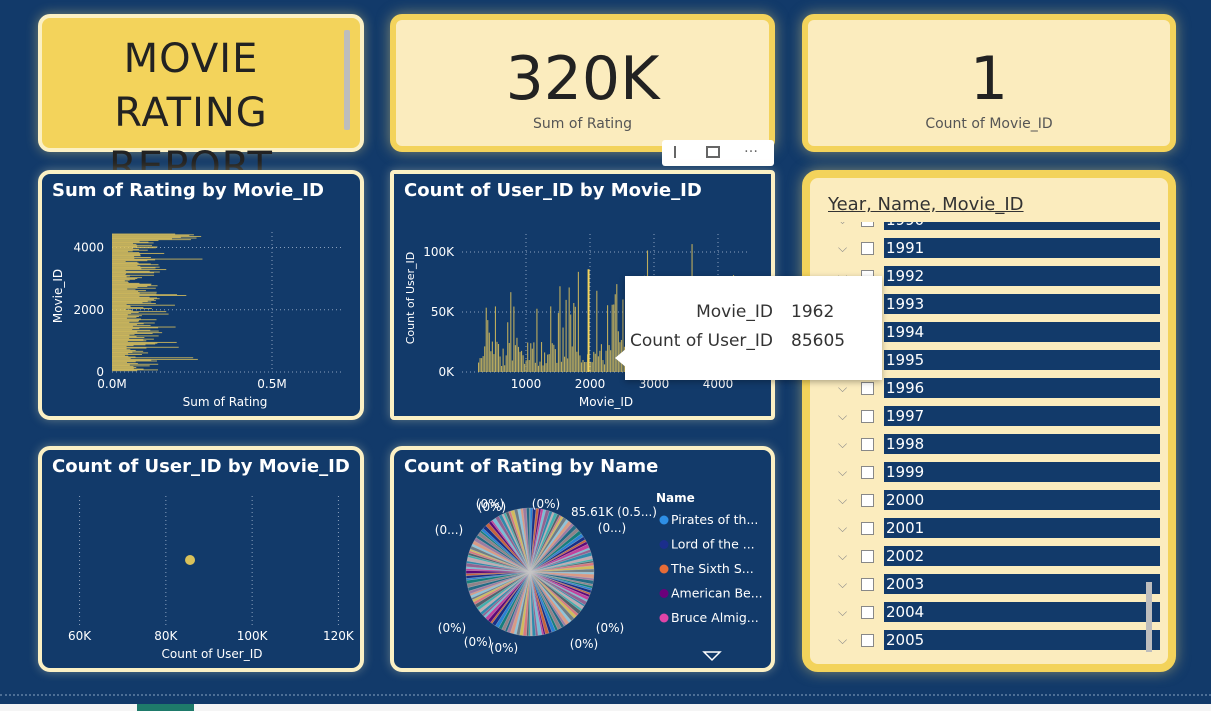 The height and width of the screenshot is (711, 1211). What do you see at coordinates (992, 586) in the screenshot?
I see `slicer-row: ⌵ 2003` at bounding box center [992, 586].